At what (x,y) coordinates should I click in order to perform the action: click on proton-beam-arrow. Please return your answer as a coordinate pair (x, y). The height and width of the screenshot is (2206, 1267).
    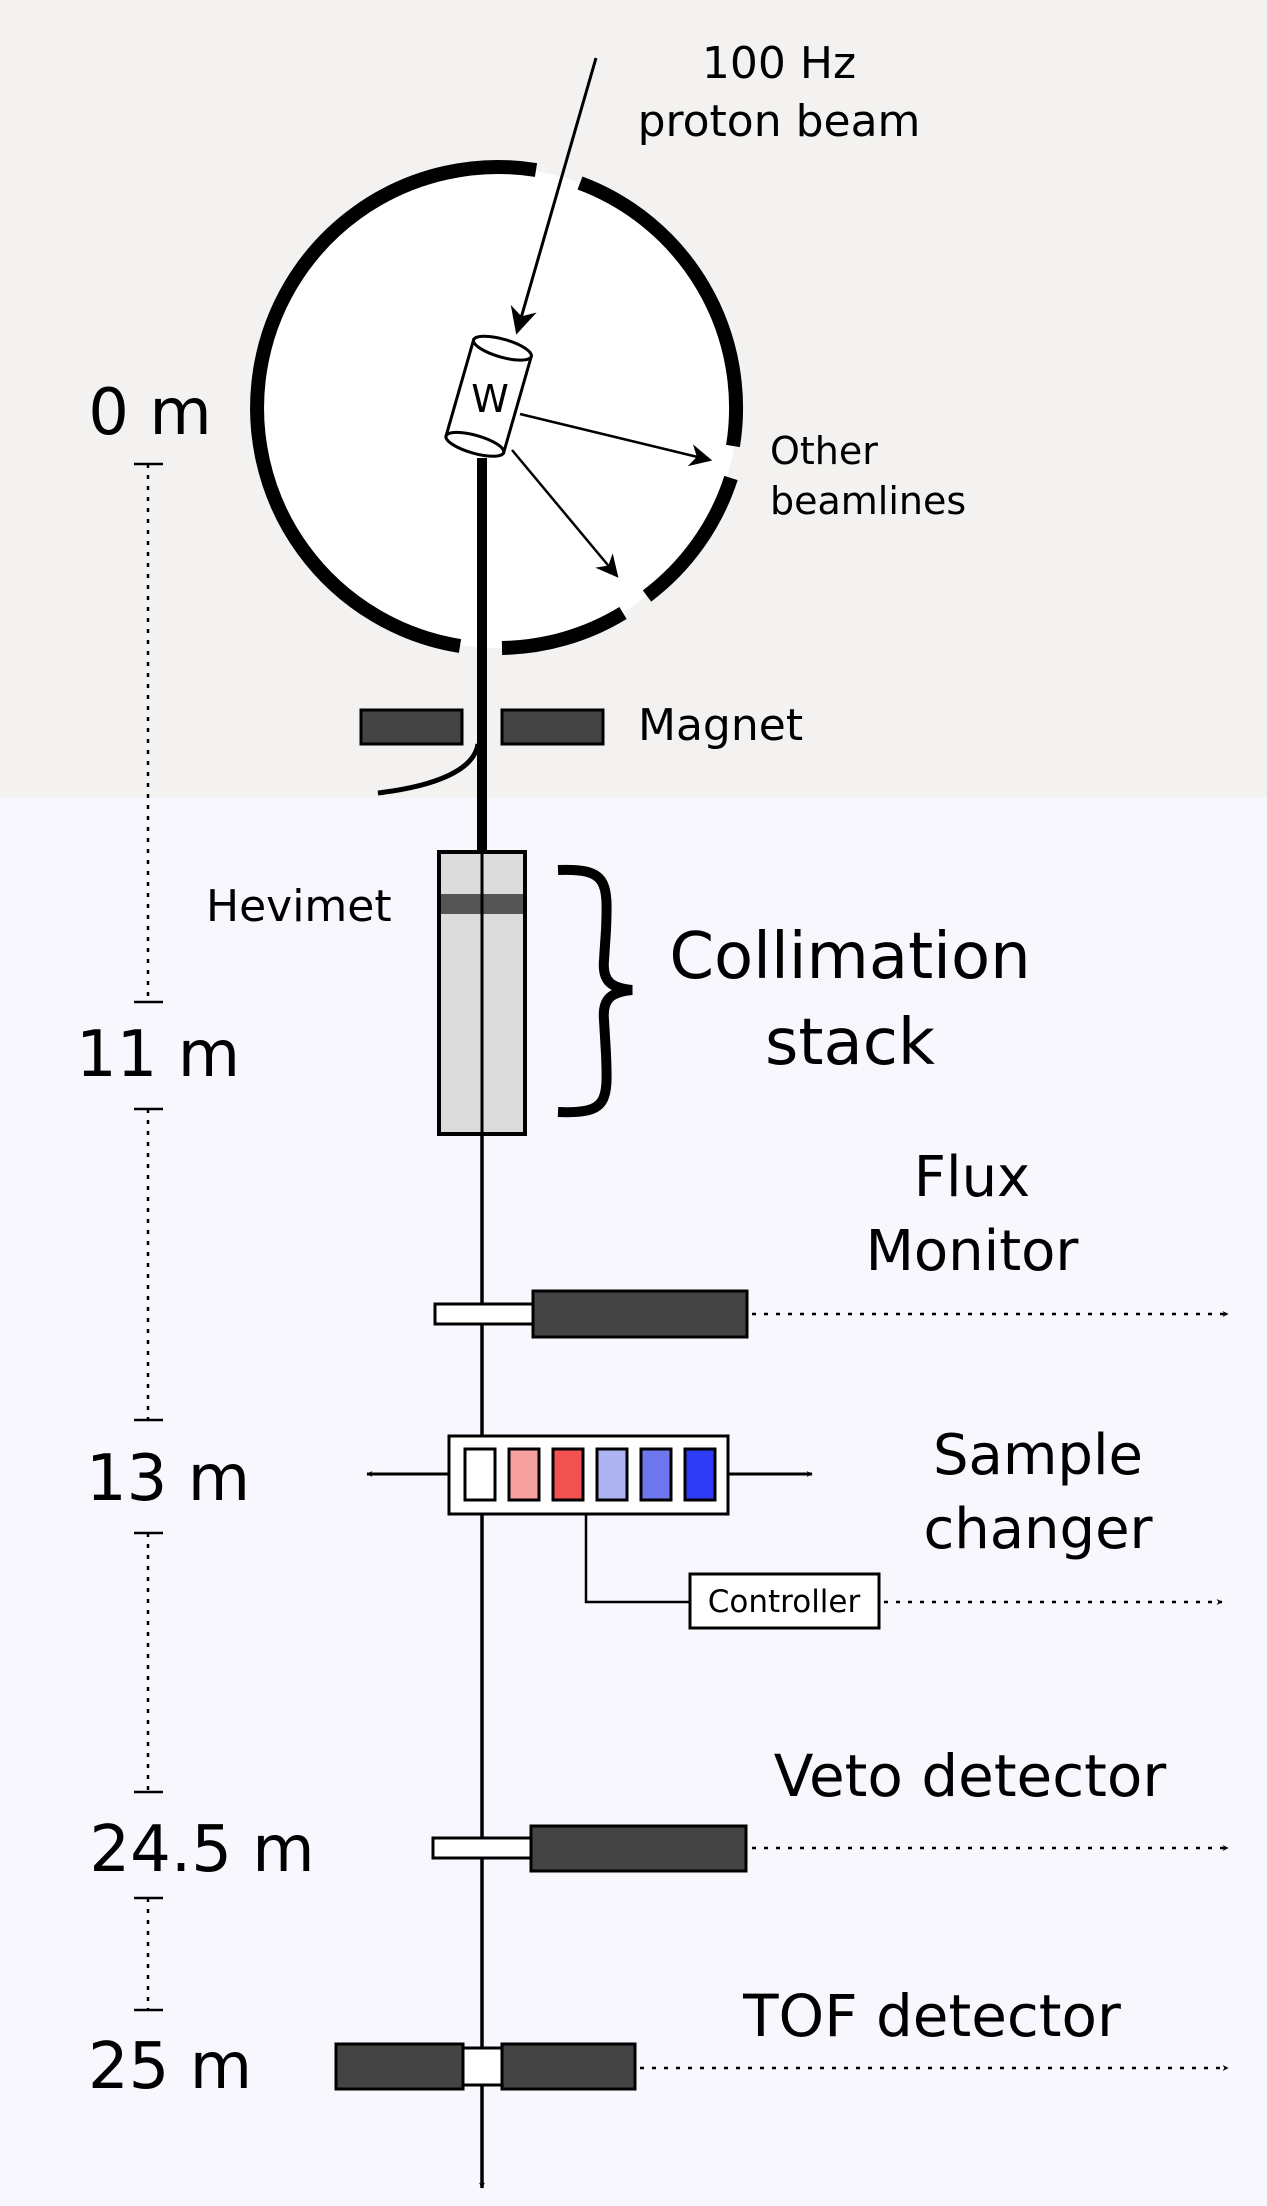
    Looking at the image, I should click on (554, 196).